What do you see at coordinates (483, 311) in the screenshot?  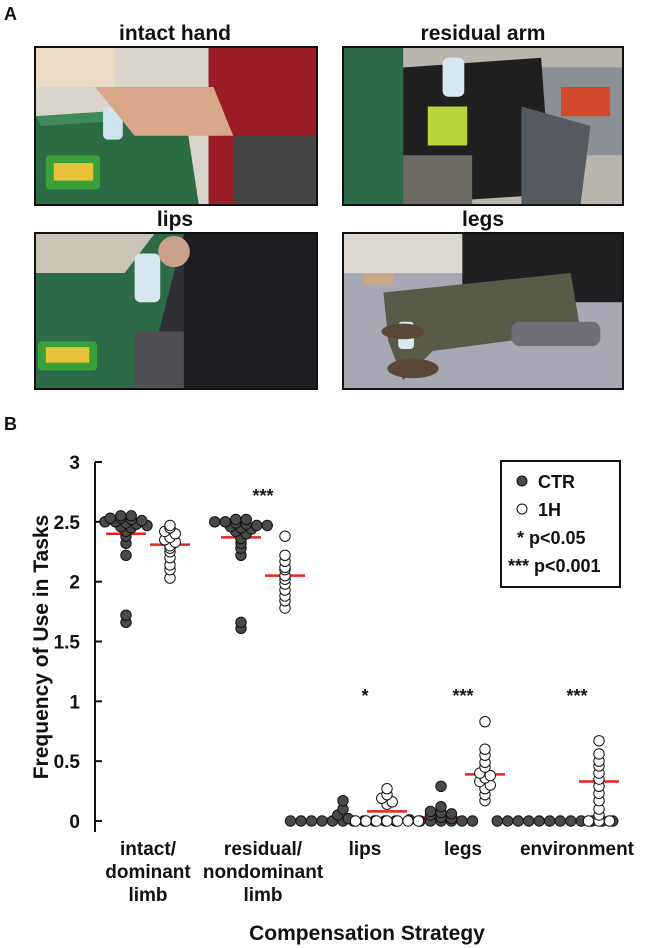 I see `photo-legs` at bounding box center [483, 311].